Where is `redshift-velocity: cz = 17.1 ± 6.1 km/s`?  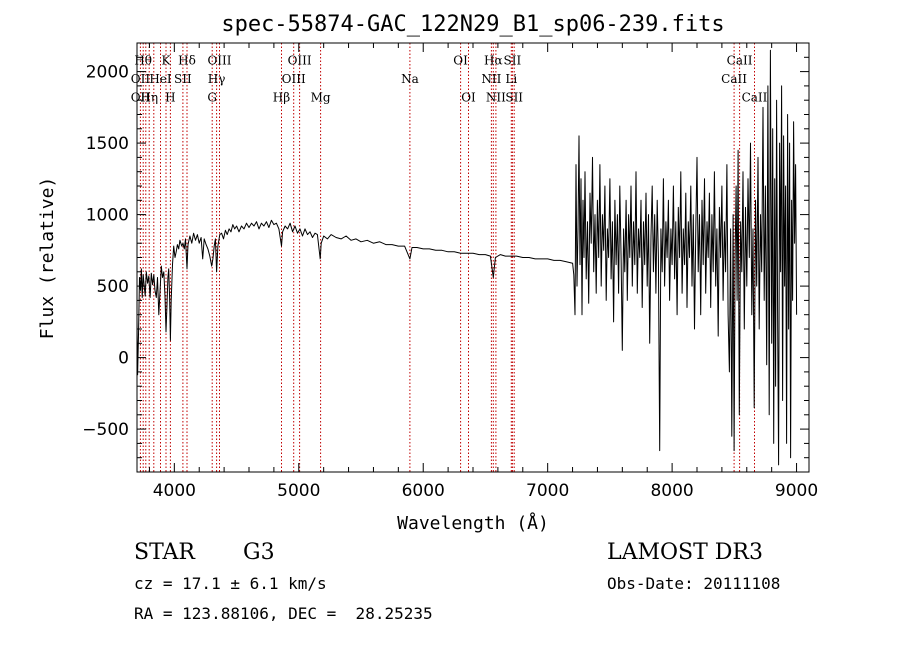
redshift-velocity: cz = 17.1 ± 6.1 km/s is located at coordinates (230, 583).